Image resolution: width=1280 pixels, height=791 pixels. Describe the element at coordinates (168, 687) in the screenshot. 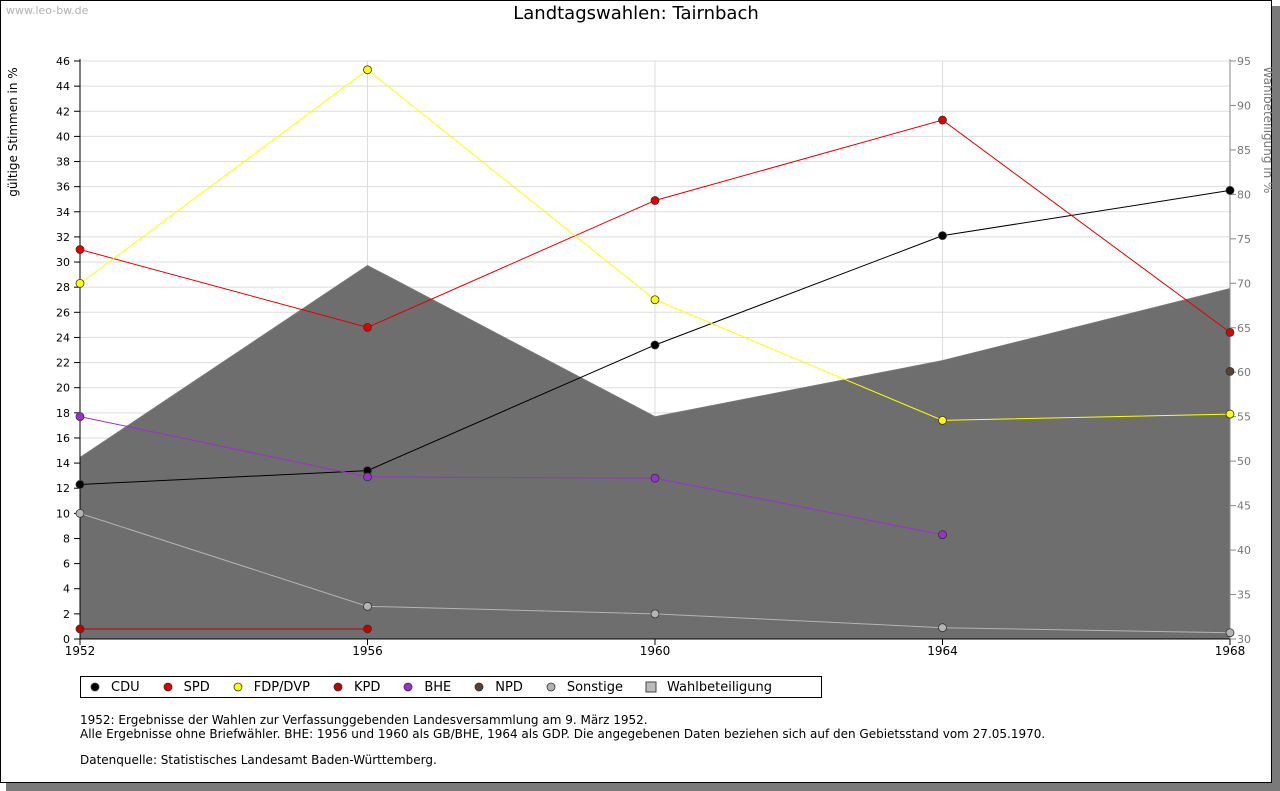

I see `legend-marker-spd` at that location.